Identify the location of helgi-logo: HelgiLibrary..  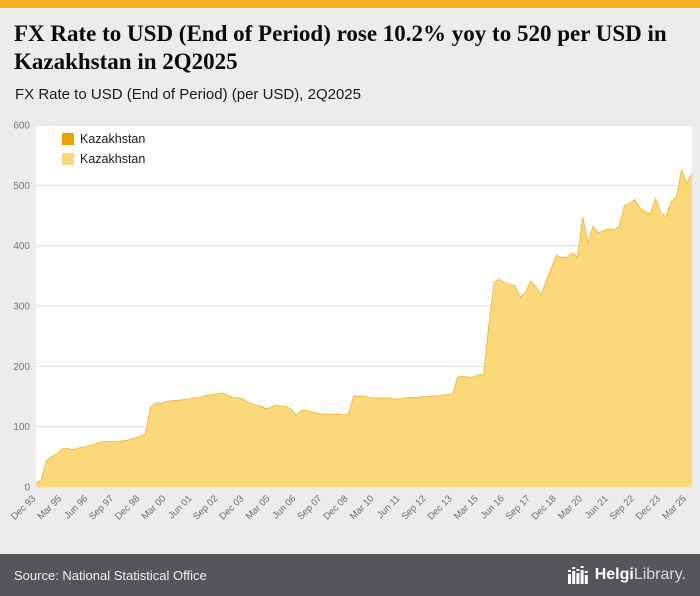
(626, 575).